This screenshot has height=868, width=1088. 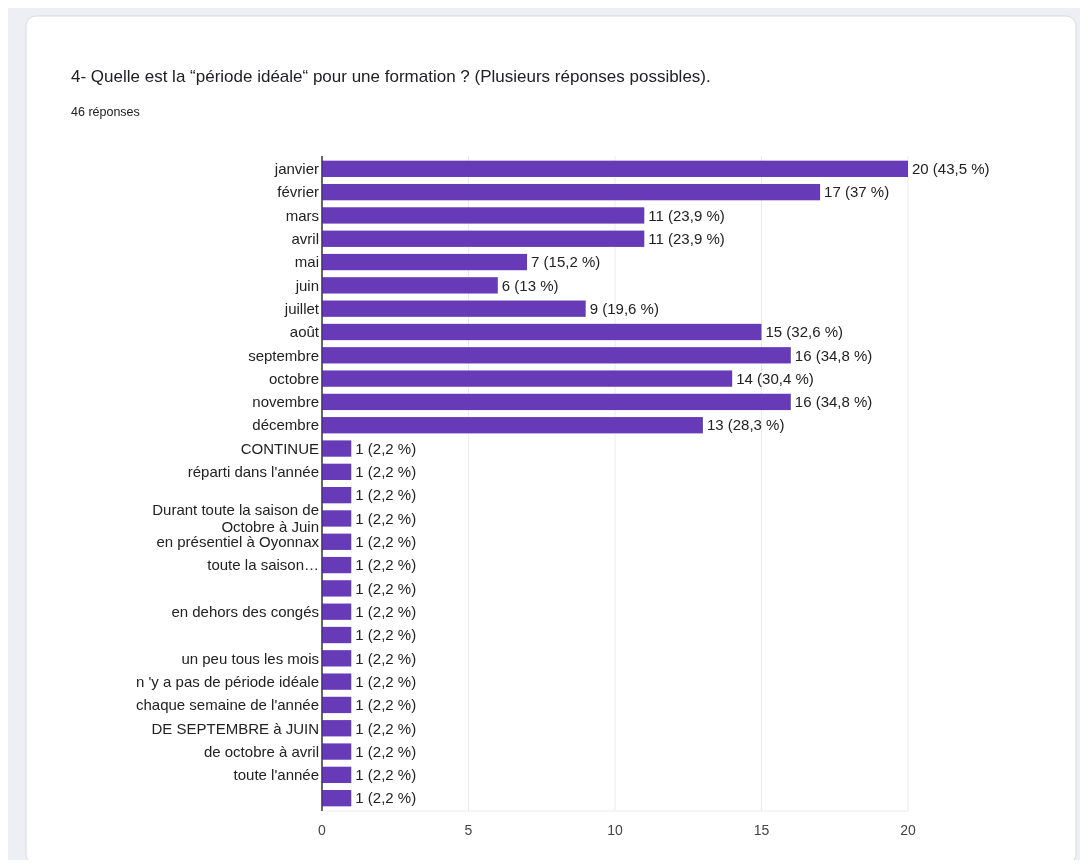 I want to click on x-tick-label: 0, so click(x=322, y=830).